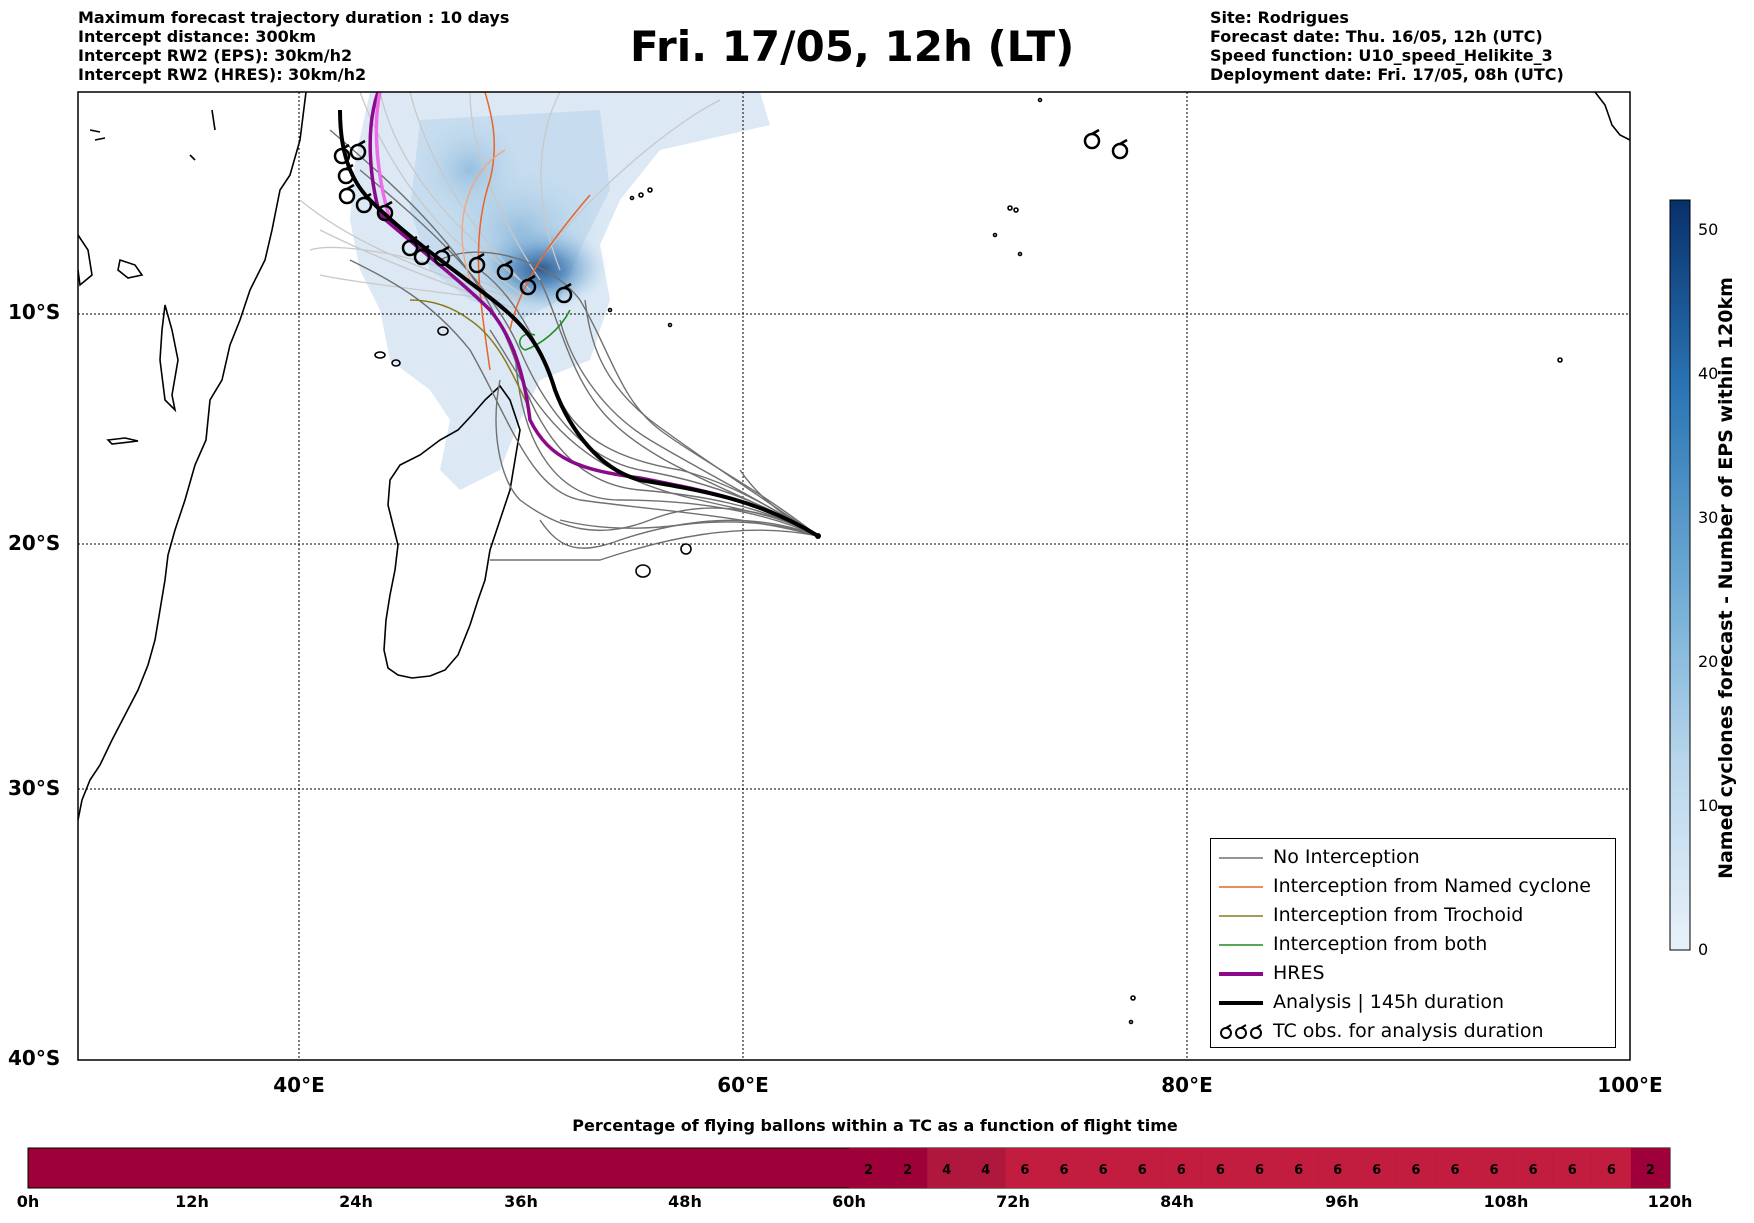 This screenshot has height=1223, width=1754. What do you see at coordinates (1708, 661) in the screenshot?
I see `colorbar-tick: 20` at bounding box center [1708, 661].